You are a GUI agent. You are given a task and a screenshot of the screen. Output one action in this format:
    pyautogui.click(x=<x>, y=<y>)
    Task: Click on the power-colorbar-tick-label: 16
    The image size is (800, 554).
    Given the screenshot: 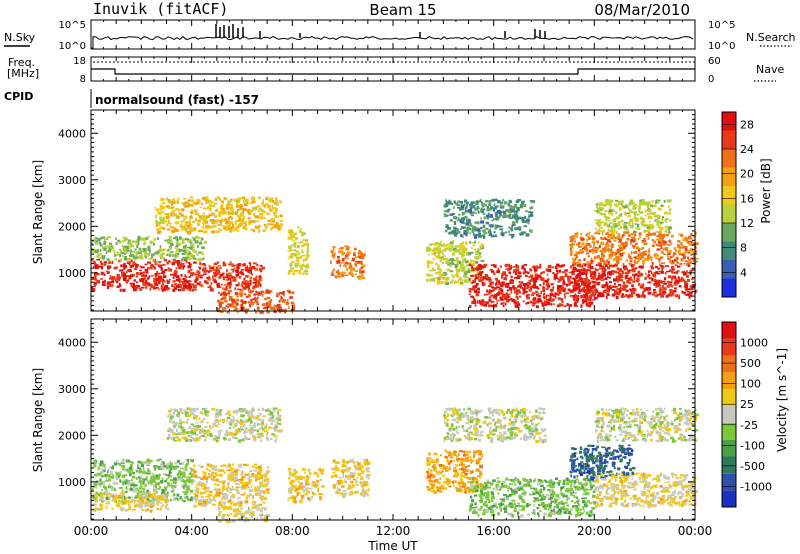 What is the action you would take?
    pyautogui.click(x=747, y=198)
    